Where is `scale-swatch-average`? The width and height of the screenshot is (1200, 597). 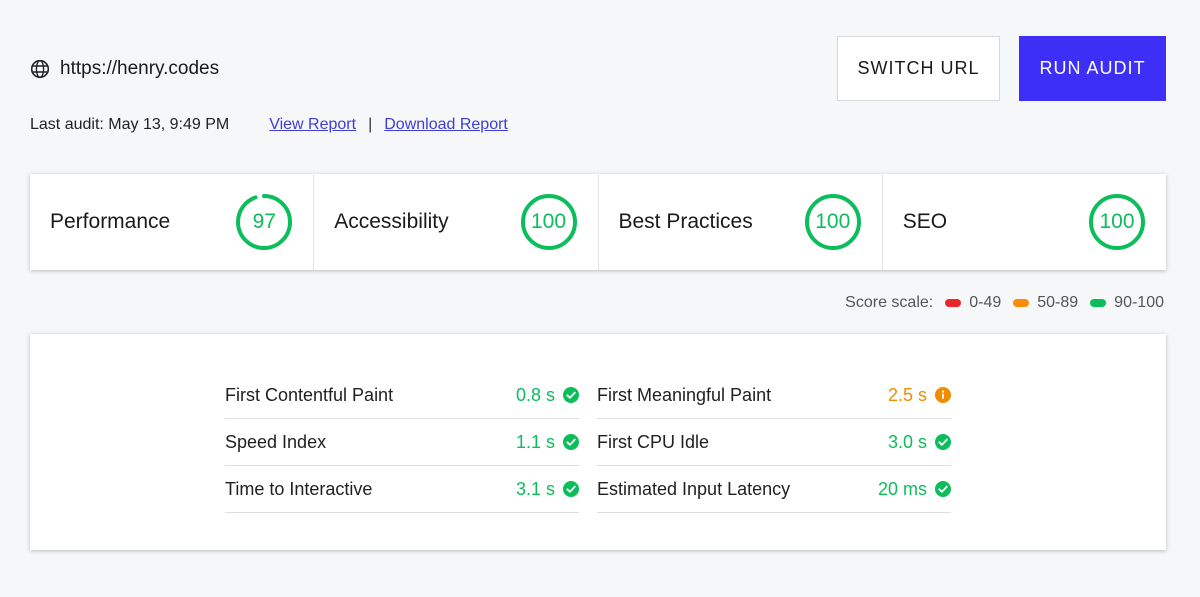
scale-swatch-average is located at coordinates (1021, 303).